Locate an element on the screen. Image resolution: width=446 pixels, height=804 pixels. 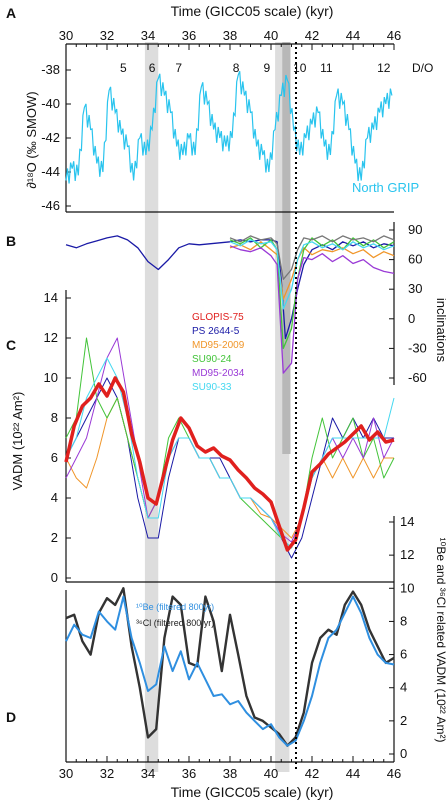
panel-label-c: C is located at coordinates (11, 345).